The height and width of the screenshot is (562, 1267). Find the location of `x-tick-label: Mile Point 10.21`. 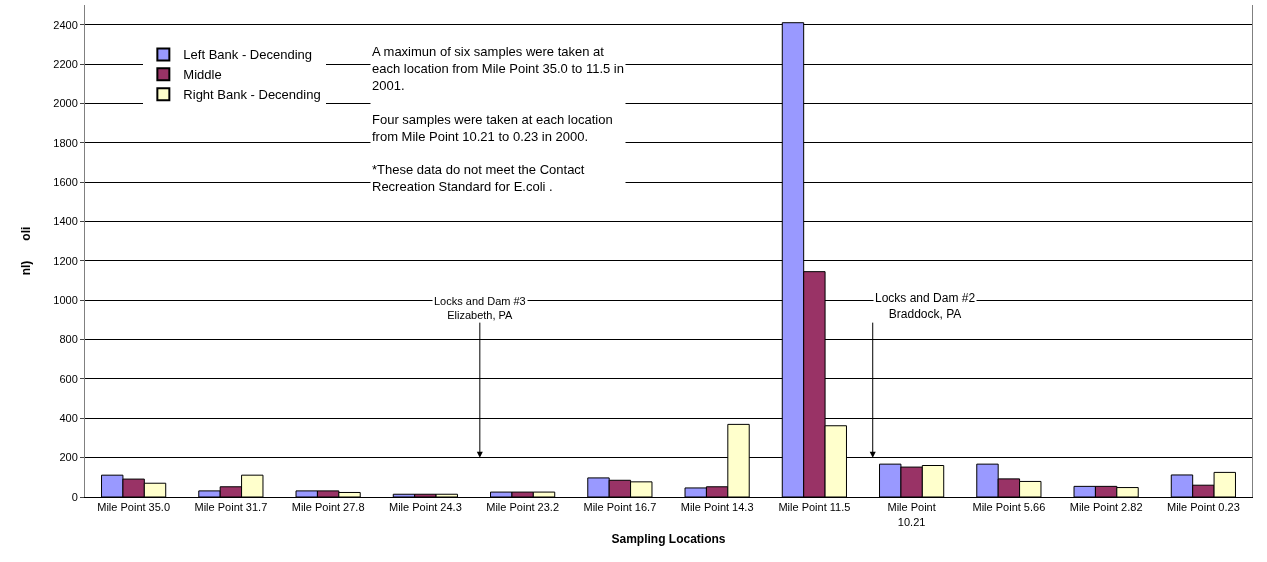

x-tick-label: Mile Point 10.21 is located at coordinates (911, 514).